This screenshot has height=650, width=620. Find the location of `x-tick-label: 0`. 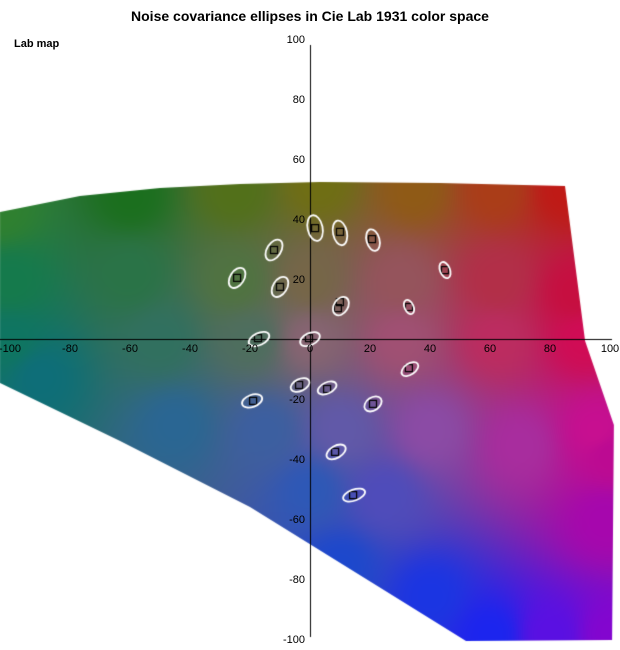

x-tick-label: 0 is located at coordinates (310, 349).